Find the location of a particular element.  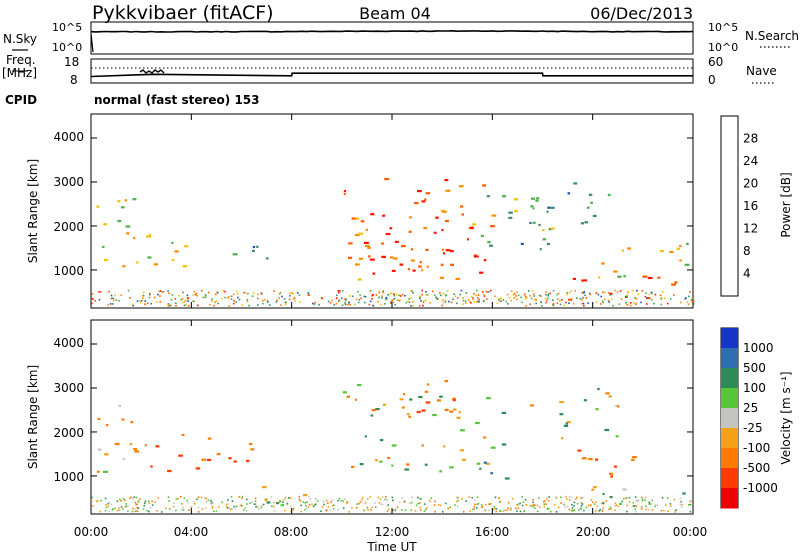

power-colorbar-frame is located at coordinates (729, 206).